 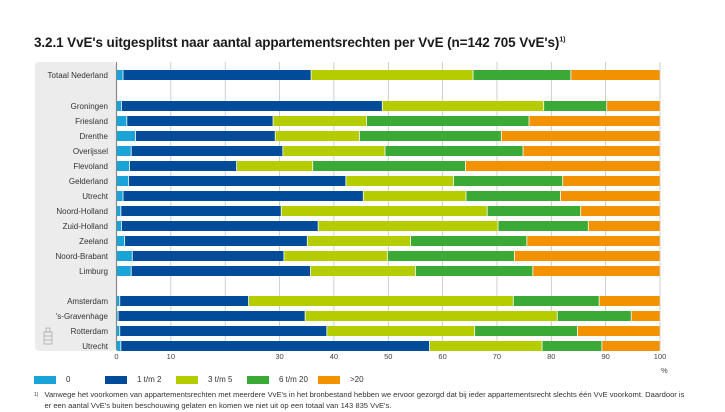 I want to click on category-label: Flevoland, so click(x=90, y=166).